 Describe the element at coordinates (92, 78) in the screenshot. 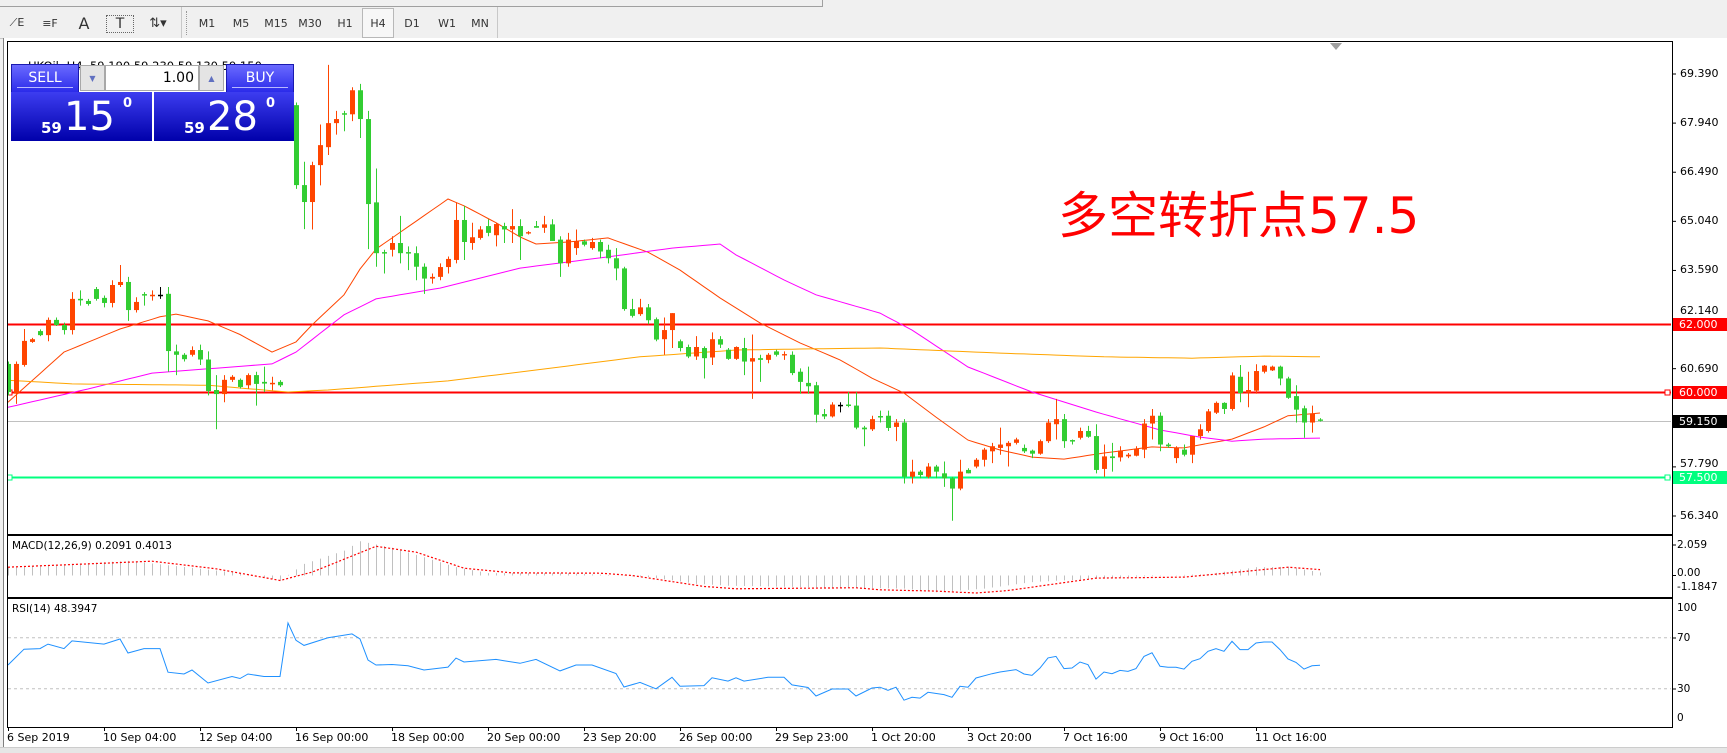

I see `lot-decrease-button: ▼` at that location.